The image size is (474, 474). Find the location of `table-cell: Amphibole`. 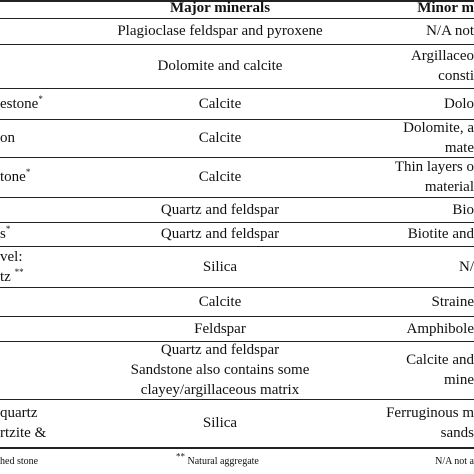

table-cell: Amphibole is located at coordinates (440, 329).